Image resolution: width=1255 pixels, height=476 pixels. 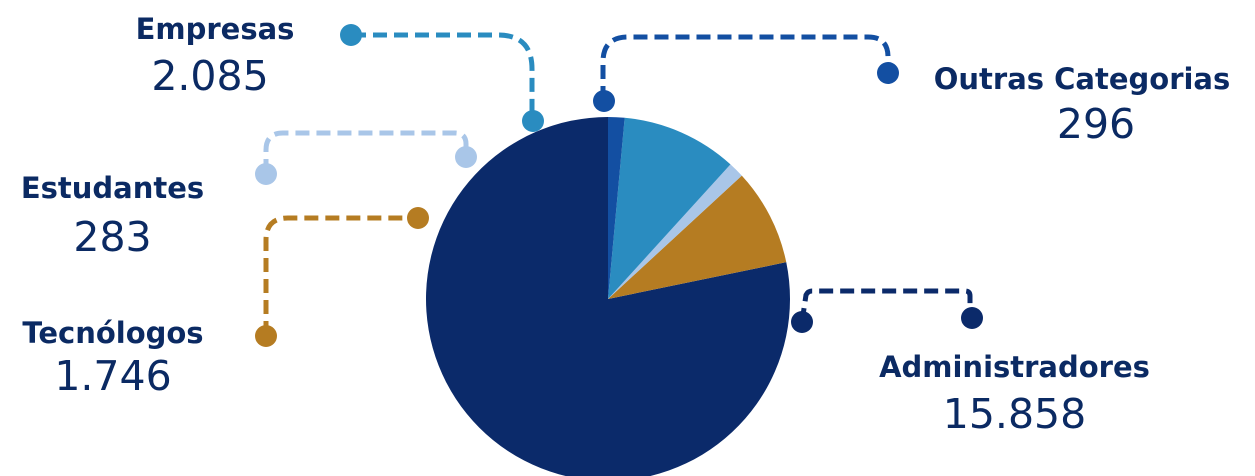 What do you see at coordinates (1082, 79) in the screenshot?
I see `category-label: Outras Categorias` at bounding box center [1082, 79].